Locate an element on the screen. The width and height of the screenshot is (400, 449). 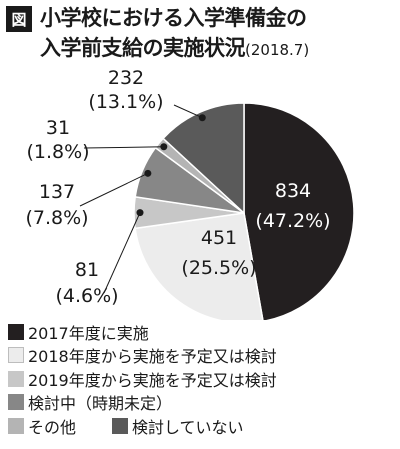
chart-title-line1: 小学校における入学準備金の is located at coordinates (173, 18).